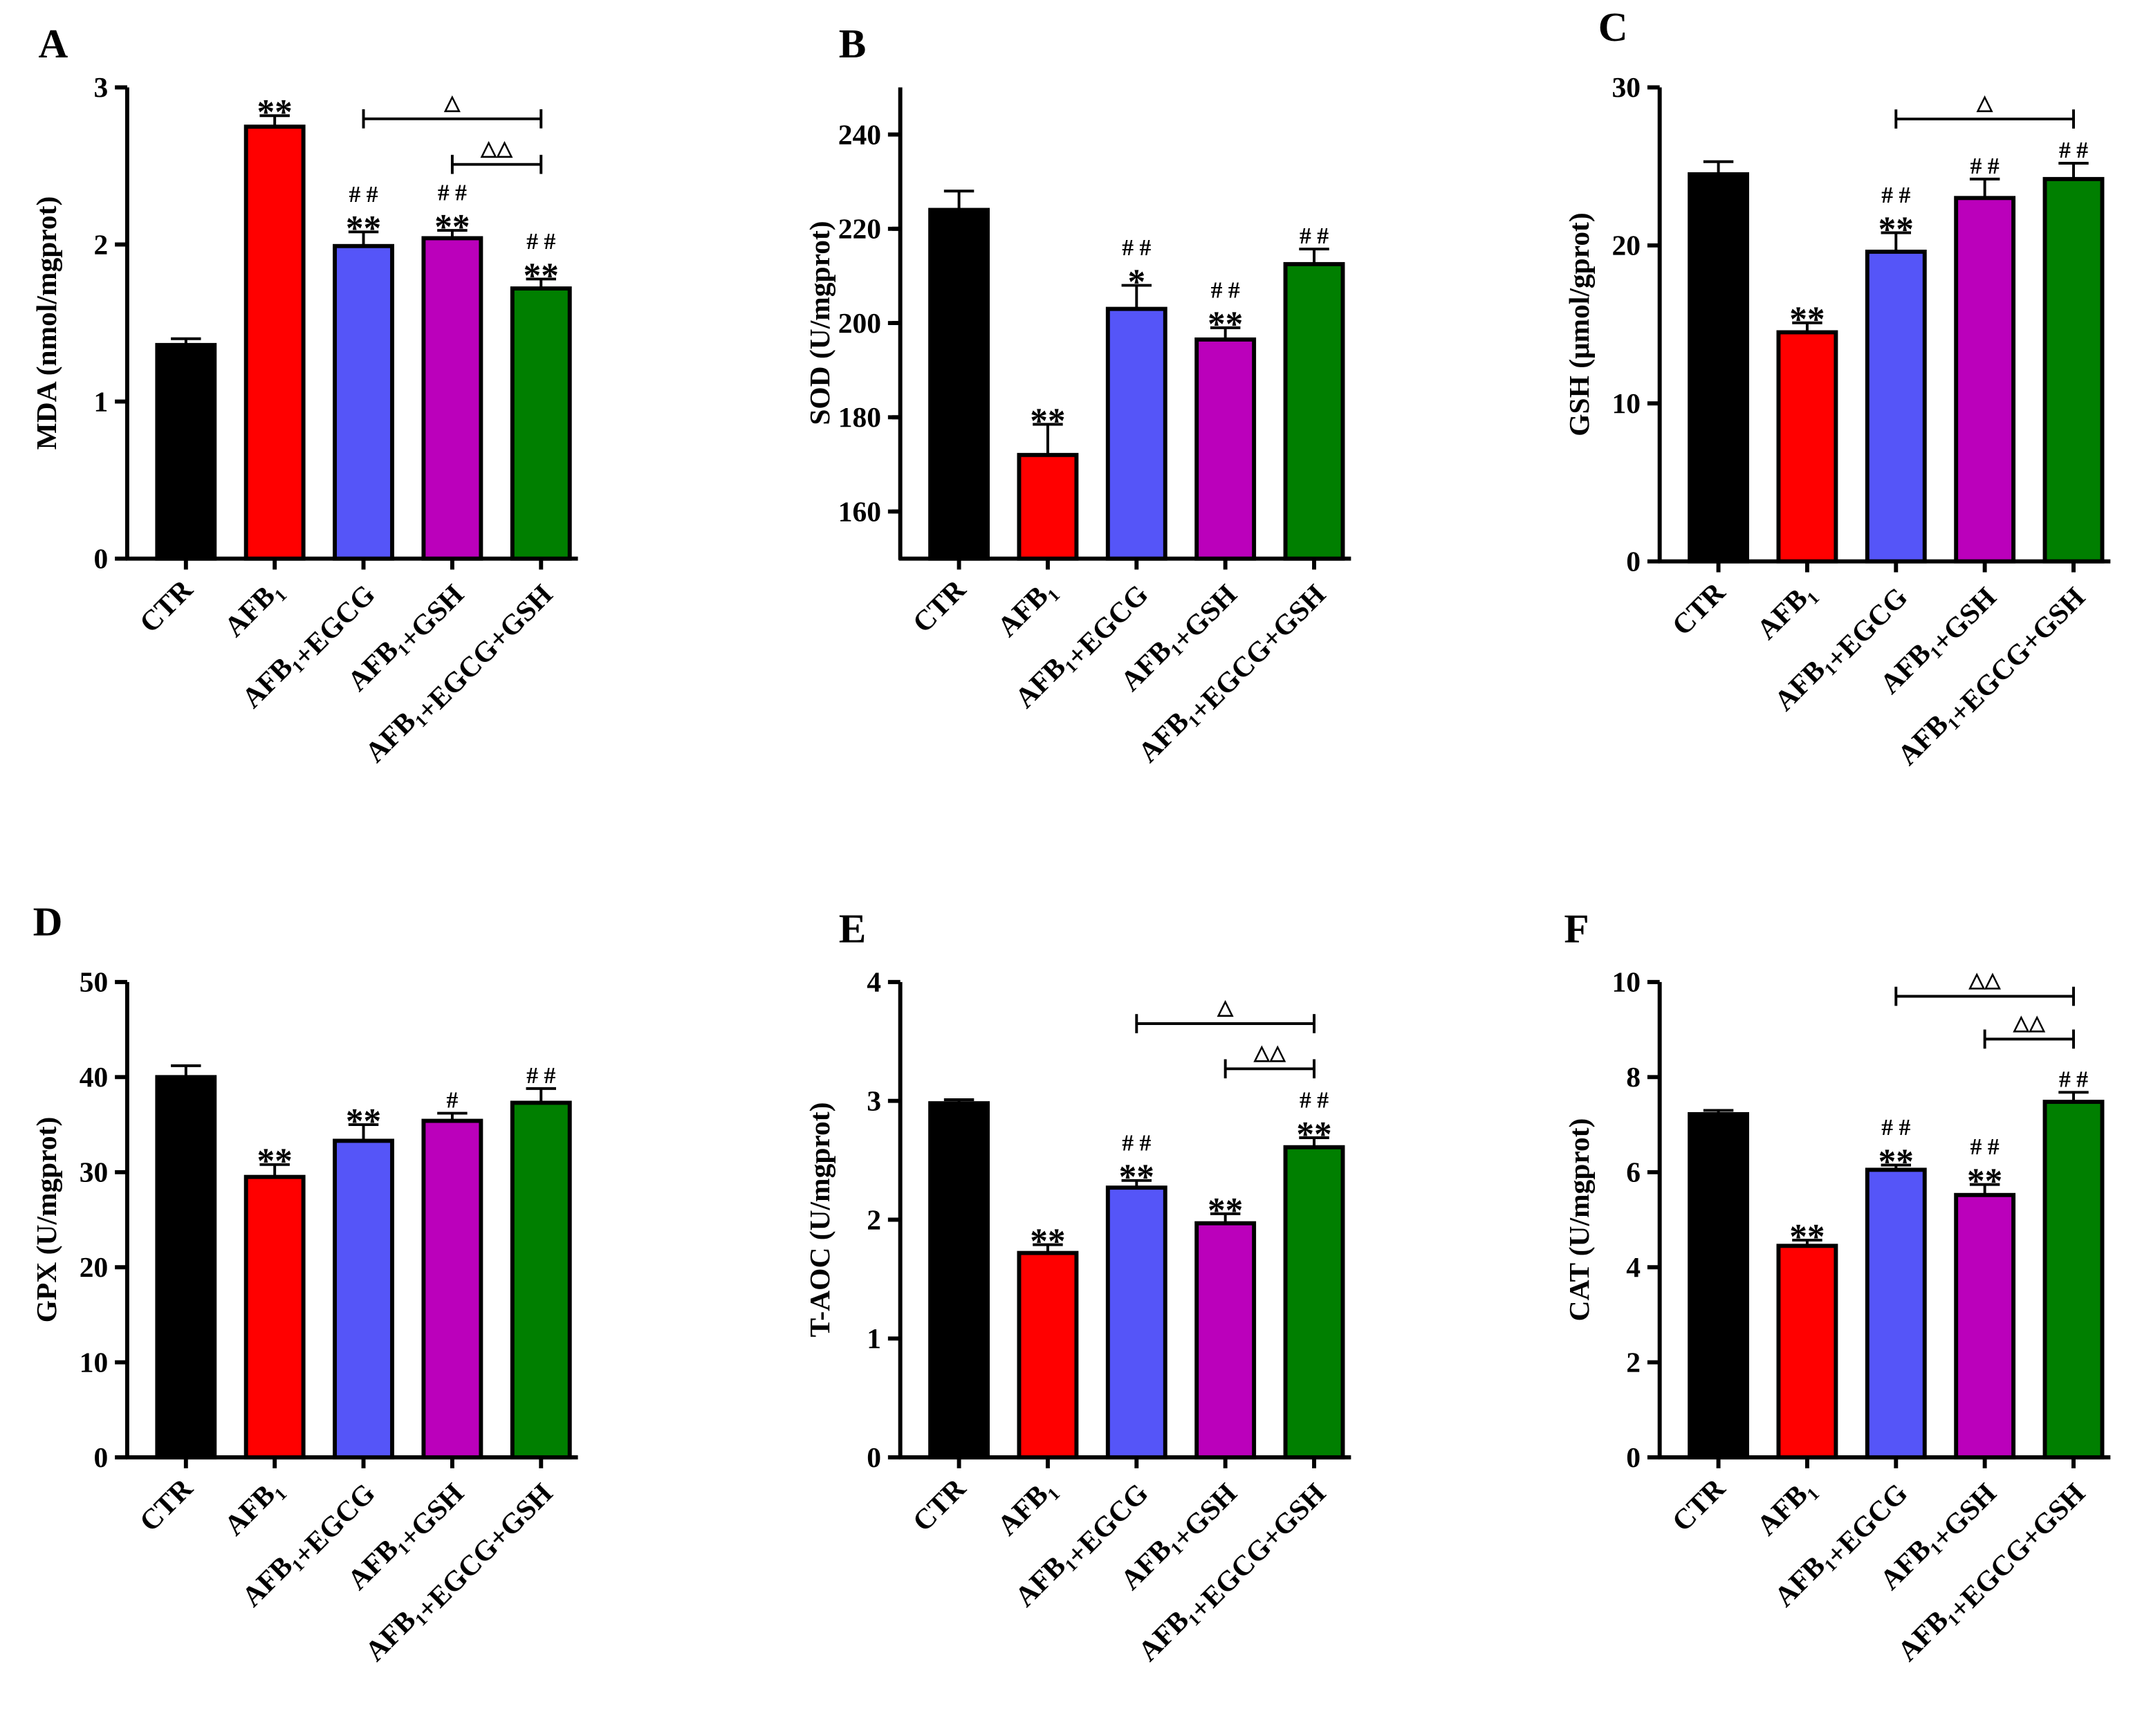 The image size is (2142, 1736). What do you see at coordinates (453, 1101) in the screenshot?
I see `significance-mark: #` at bounding box center [453, 1101].